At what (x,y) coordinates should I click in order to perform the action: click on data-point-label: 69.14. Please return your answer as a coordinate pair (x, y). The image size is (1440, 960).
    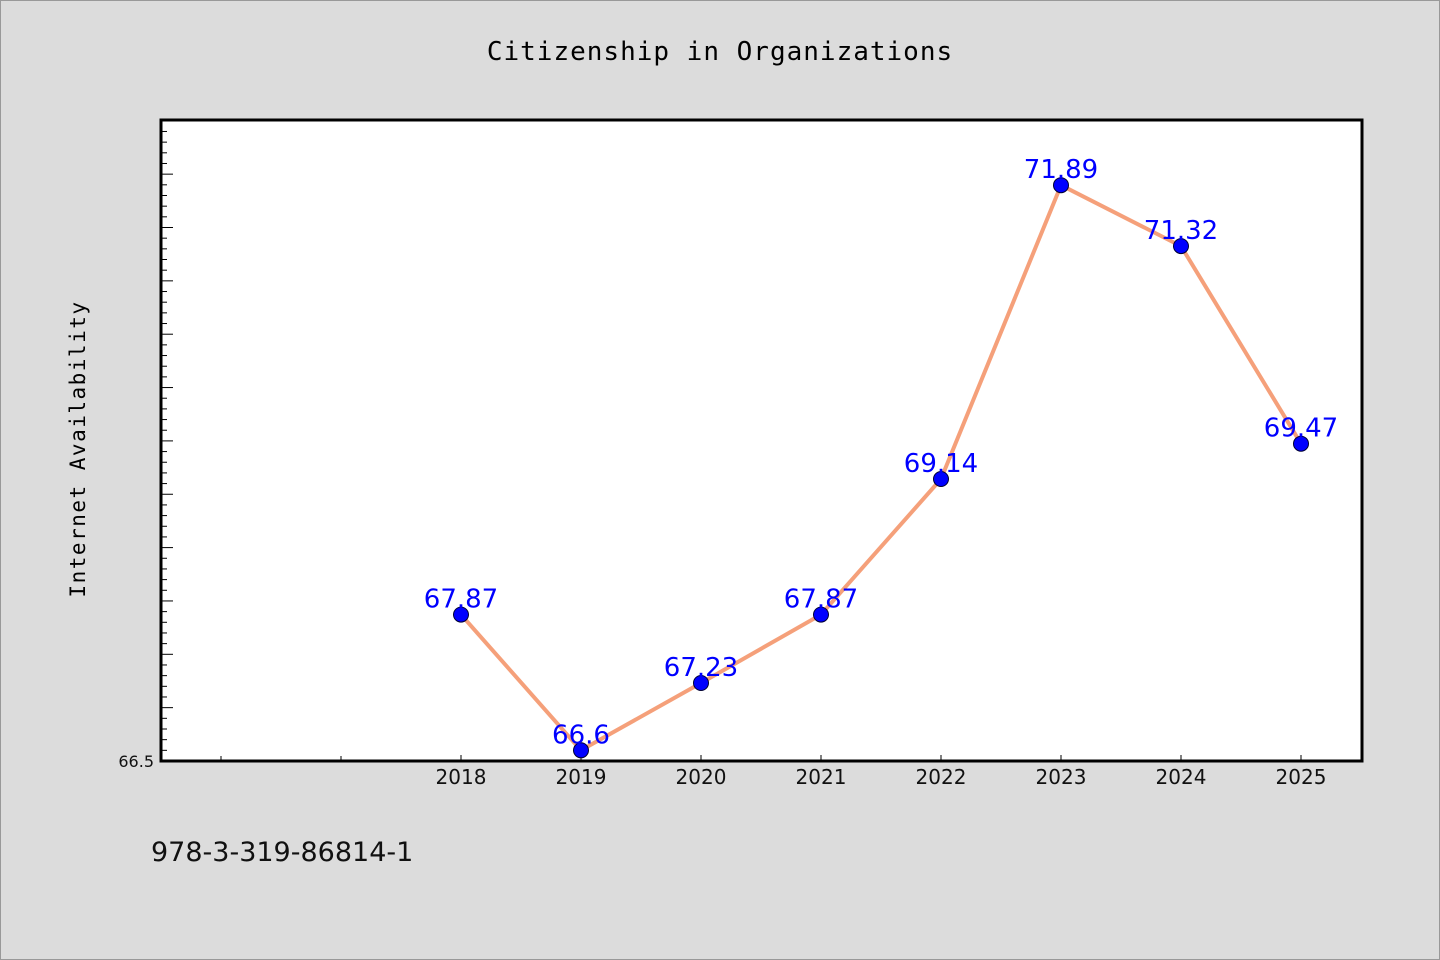
    Looking at the image, I should click on (941, 464).